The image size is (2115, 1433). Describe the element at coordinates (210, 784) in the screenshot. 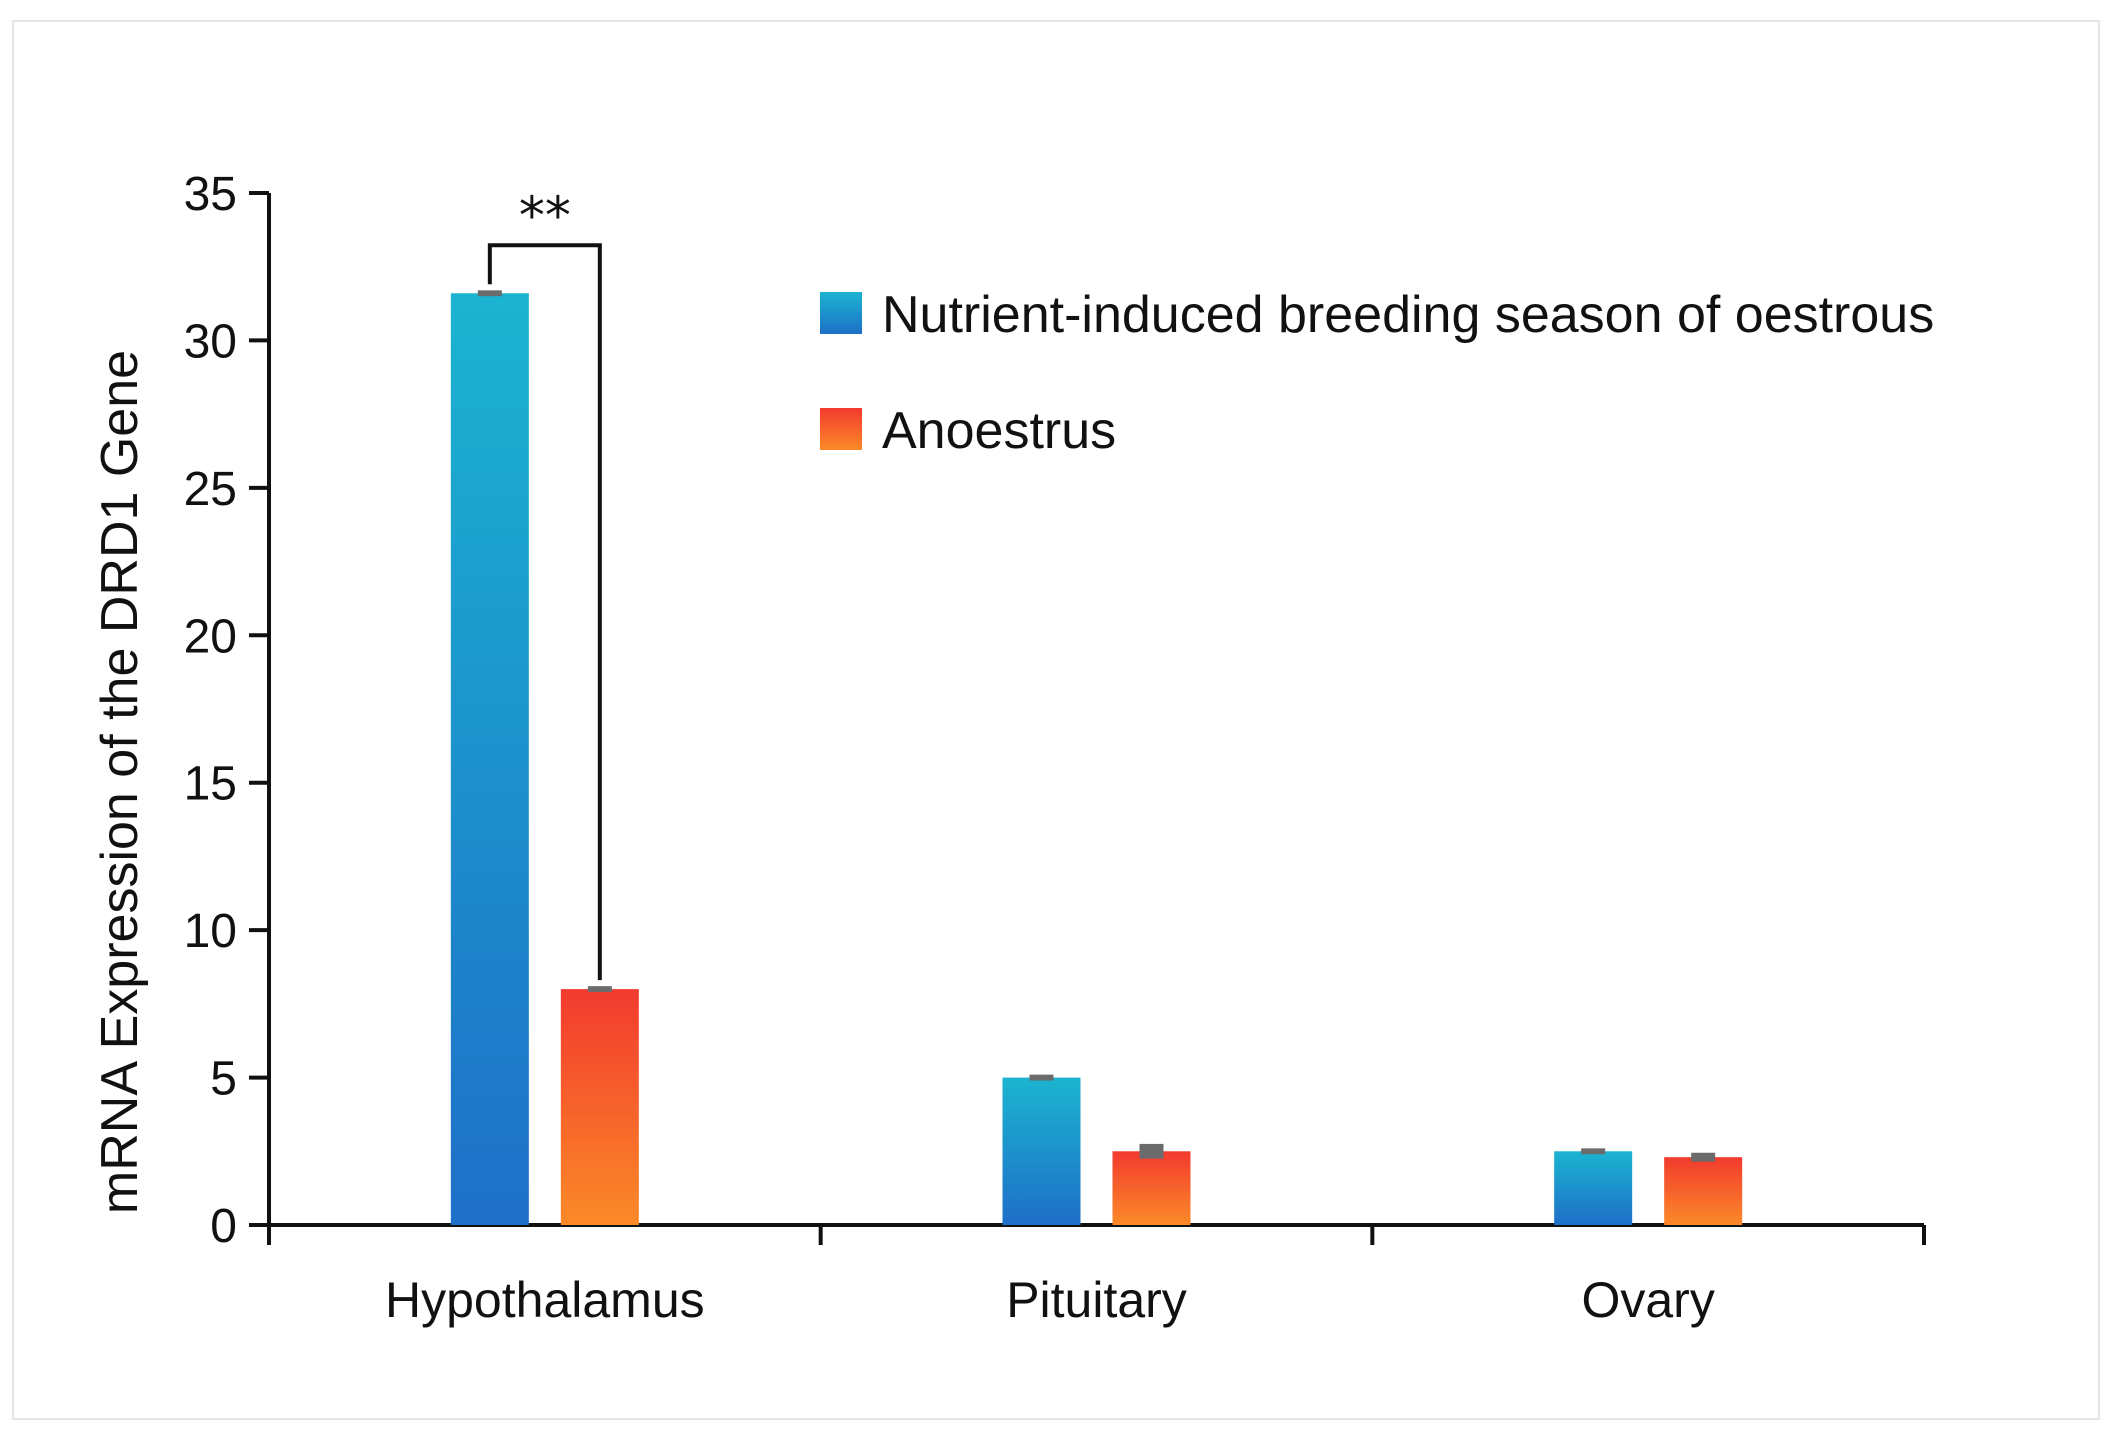

I see `y-tick-label: 15` at that location.